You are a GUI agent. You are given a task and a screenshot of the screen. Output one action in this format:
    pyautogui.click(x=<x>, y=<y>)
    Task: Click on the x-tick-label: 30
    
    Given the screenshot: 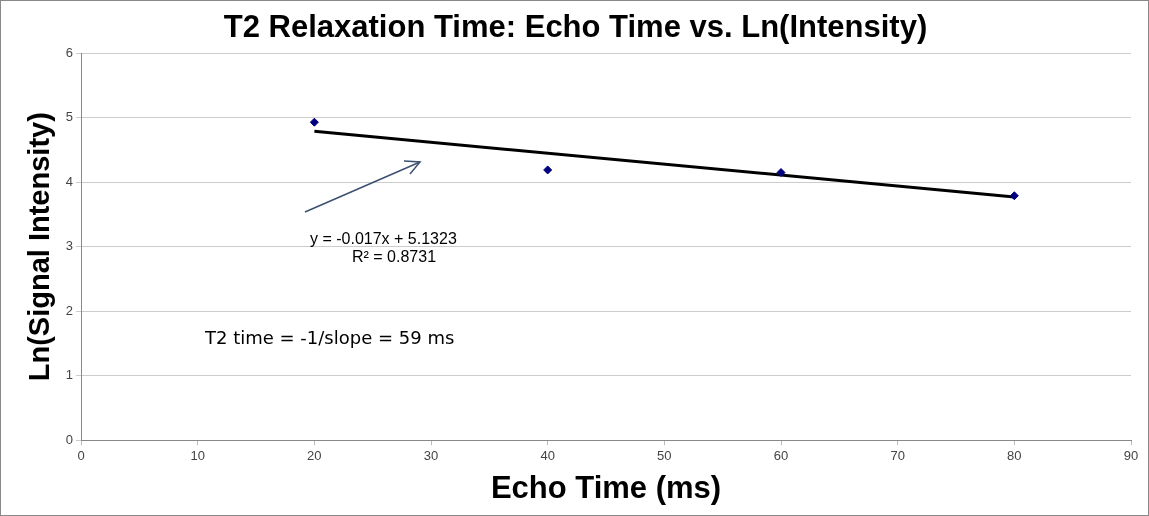 What is the action you would take?
    pyautogui.click(x=431, y=455)
    